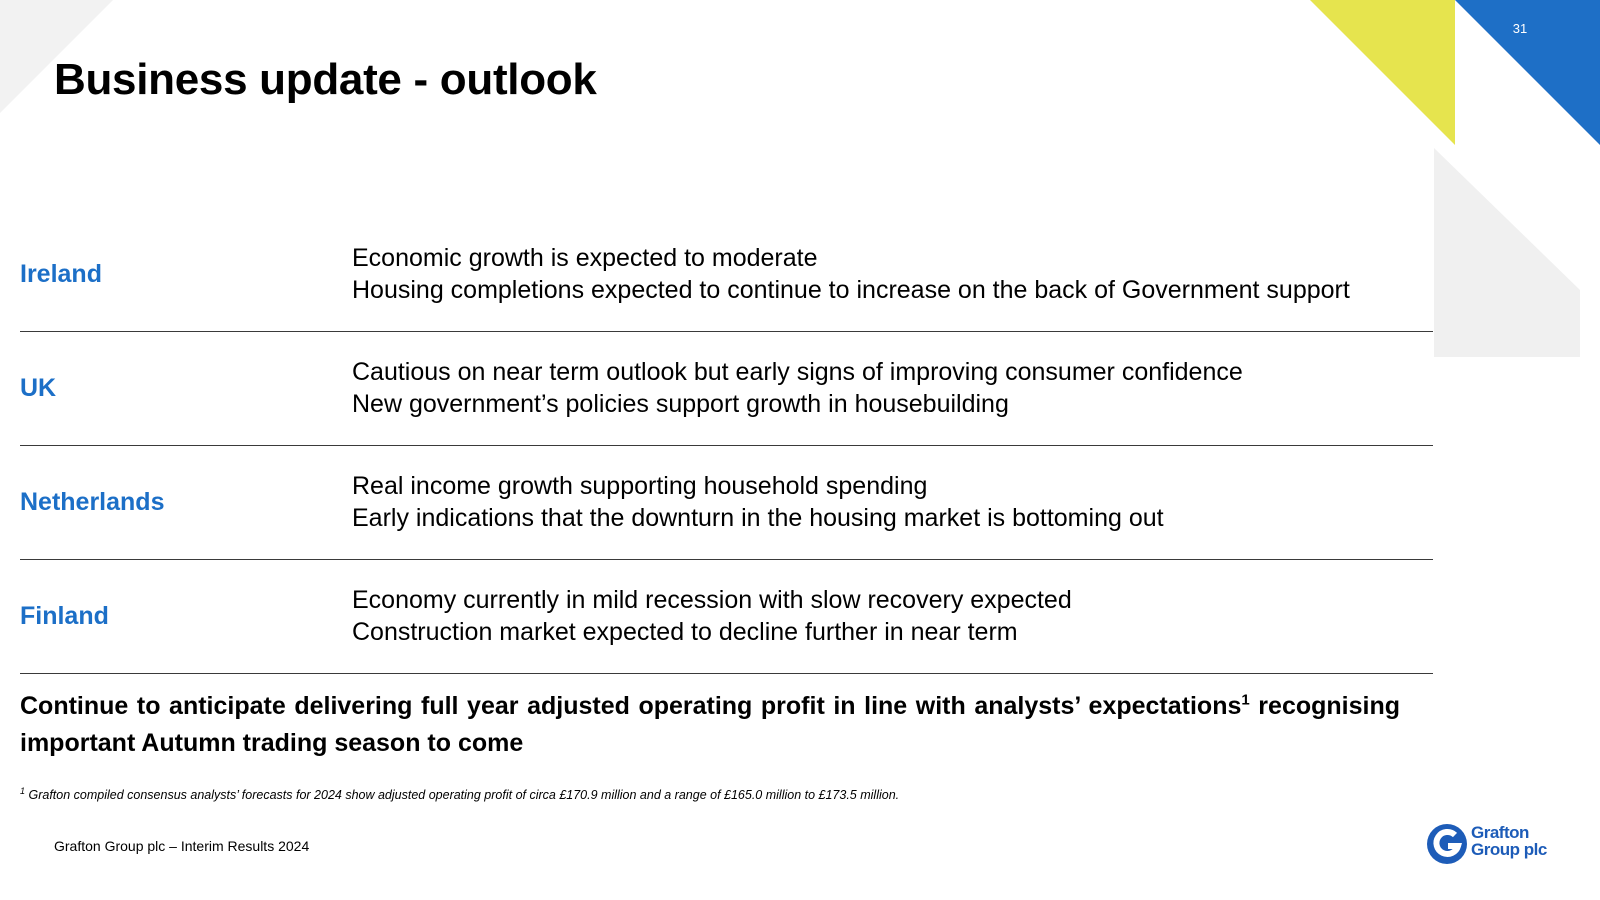 Image resolution: width=1600 pixels, height=900 pixels. What do you see at coordinates (1382, 72) in the screenshot?
I see `yellow-triangle` at bounding box center [1382, 72].